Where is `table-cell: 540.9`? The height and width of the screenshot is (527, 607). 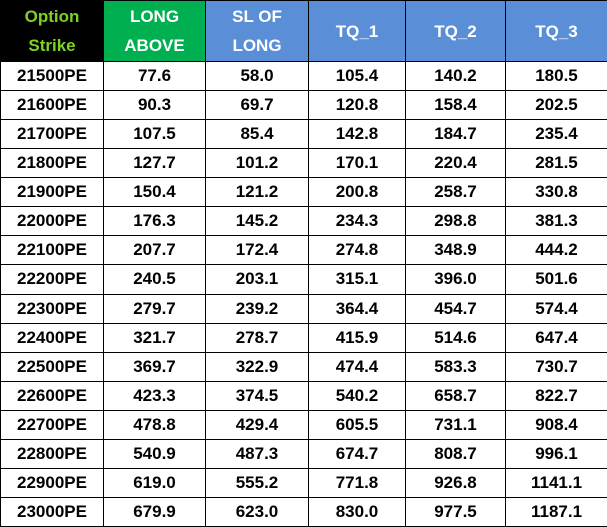
table-cell: 540.9 is located at coordinates (154, 453).